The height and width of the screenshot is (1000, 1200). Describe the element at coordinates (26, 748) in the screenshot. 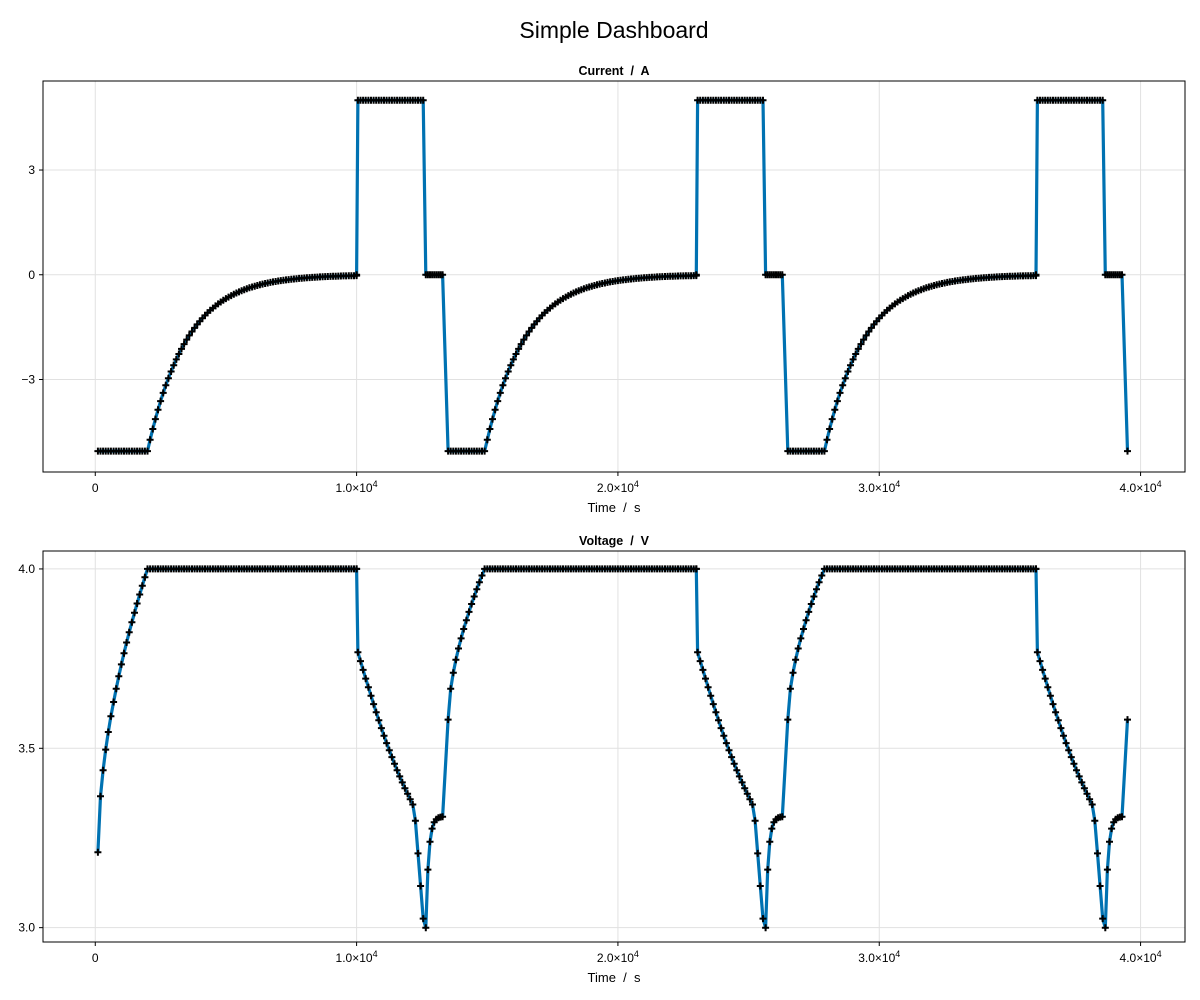

I see `voltage-y-tick-label: 3.5` at that location.